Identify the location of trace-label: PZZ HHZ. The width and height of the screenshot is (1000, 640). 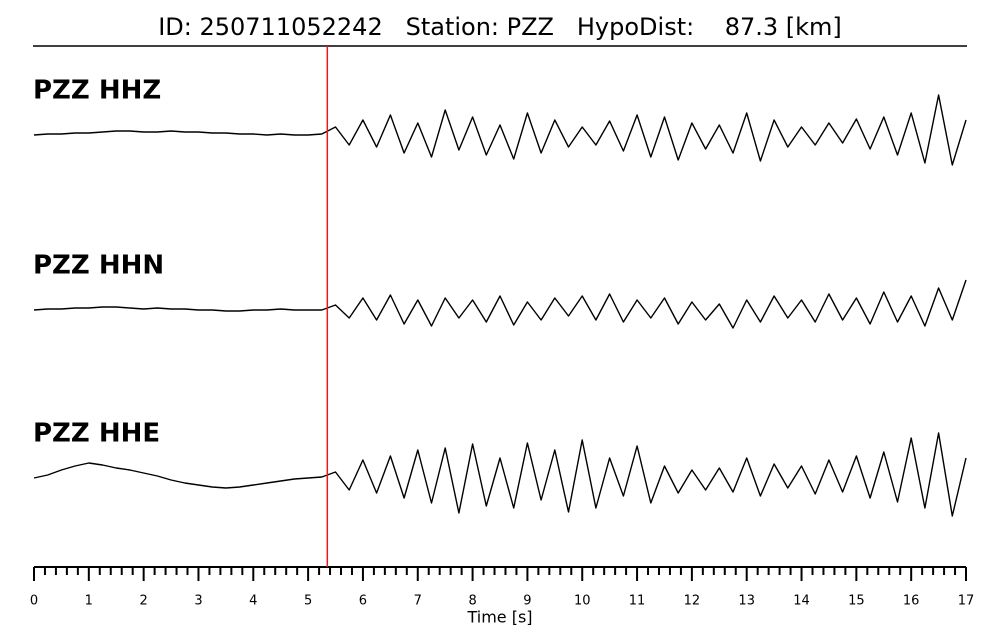
(97, 91).